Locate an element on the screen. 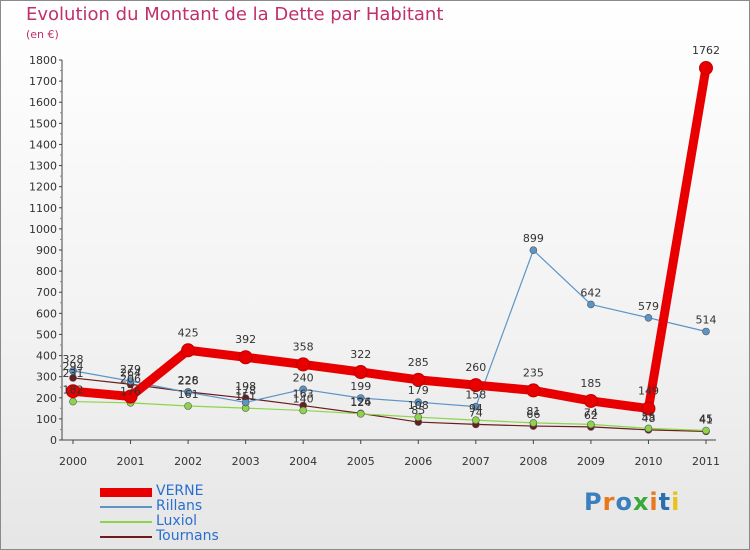 The image size is (750, 550). data-label-rillans: 226 is located at coordinates (188, 380).